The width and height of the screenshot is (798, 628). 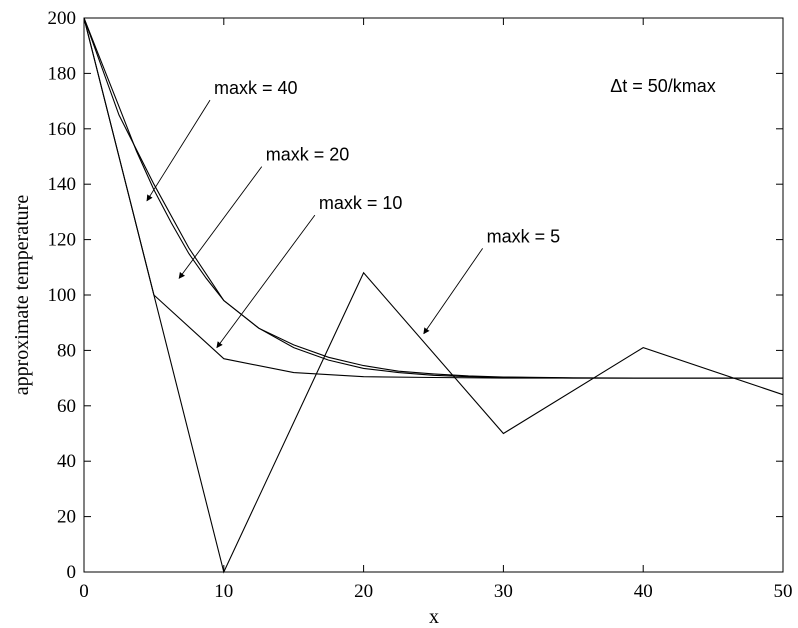 I want to click on y-tick-label-0: 0, so click(x=72, y=572).